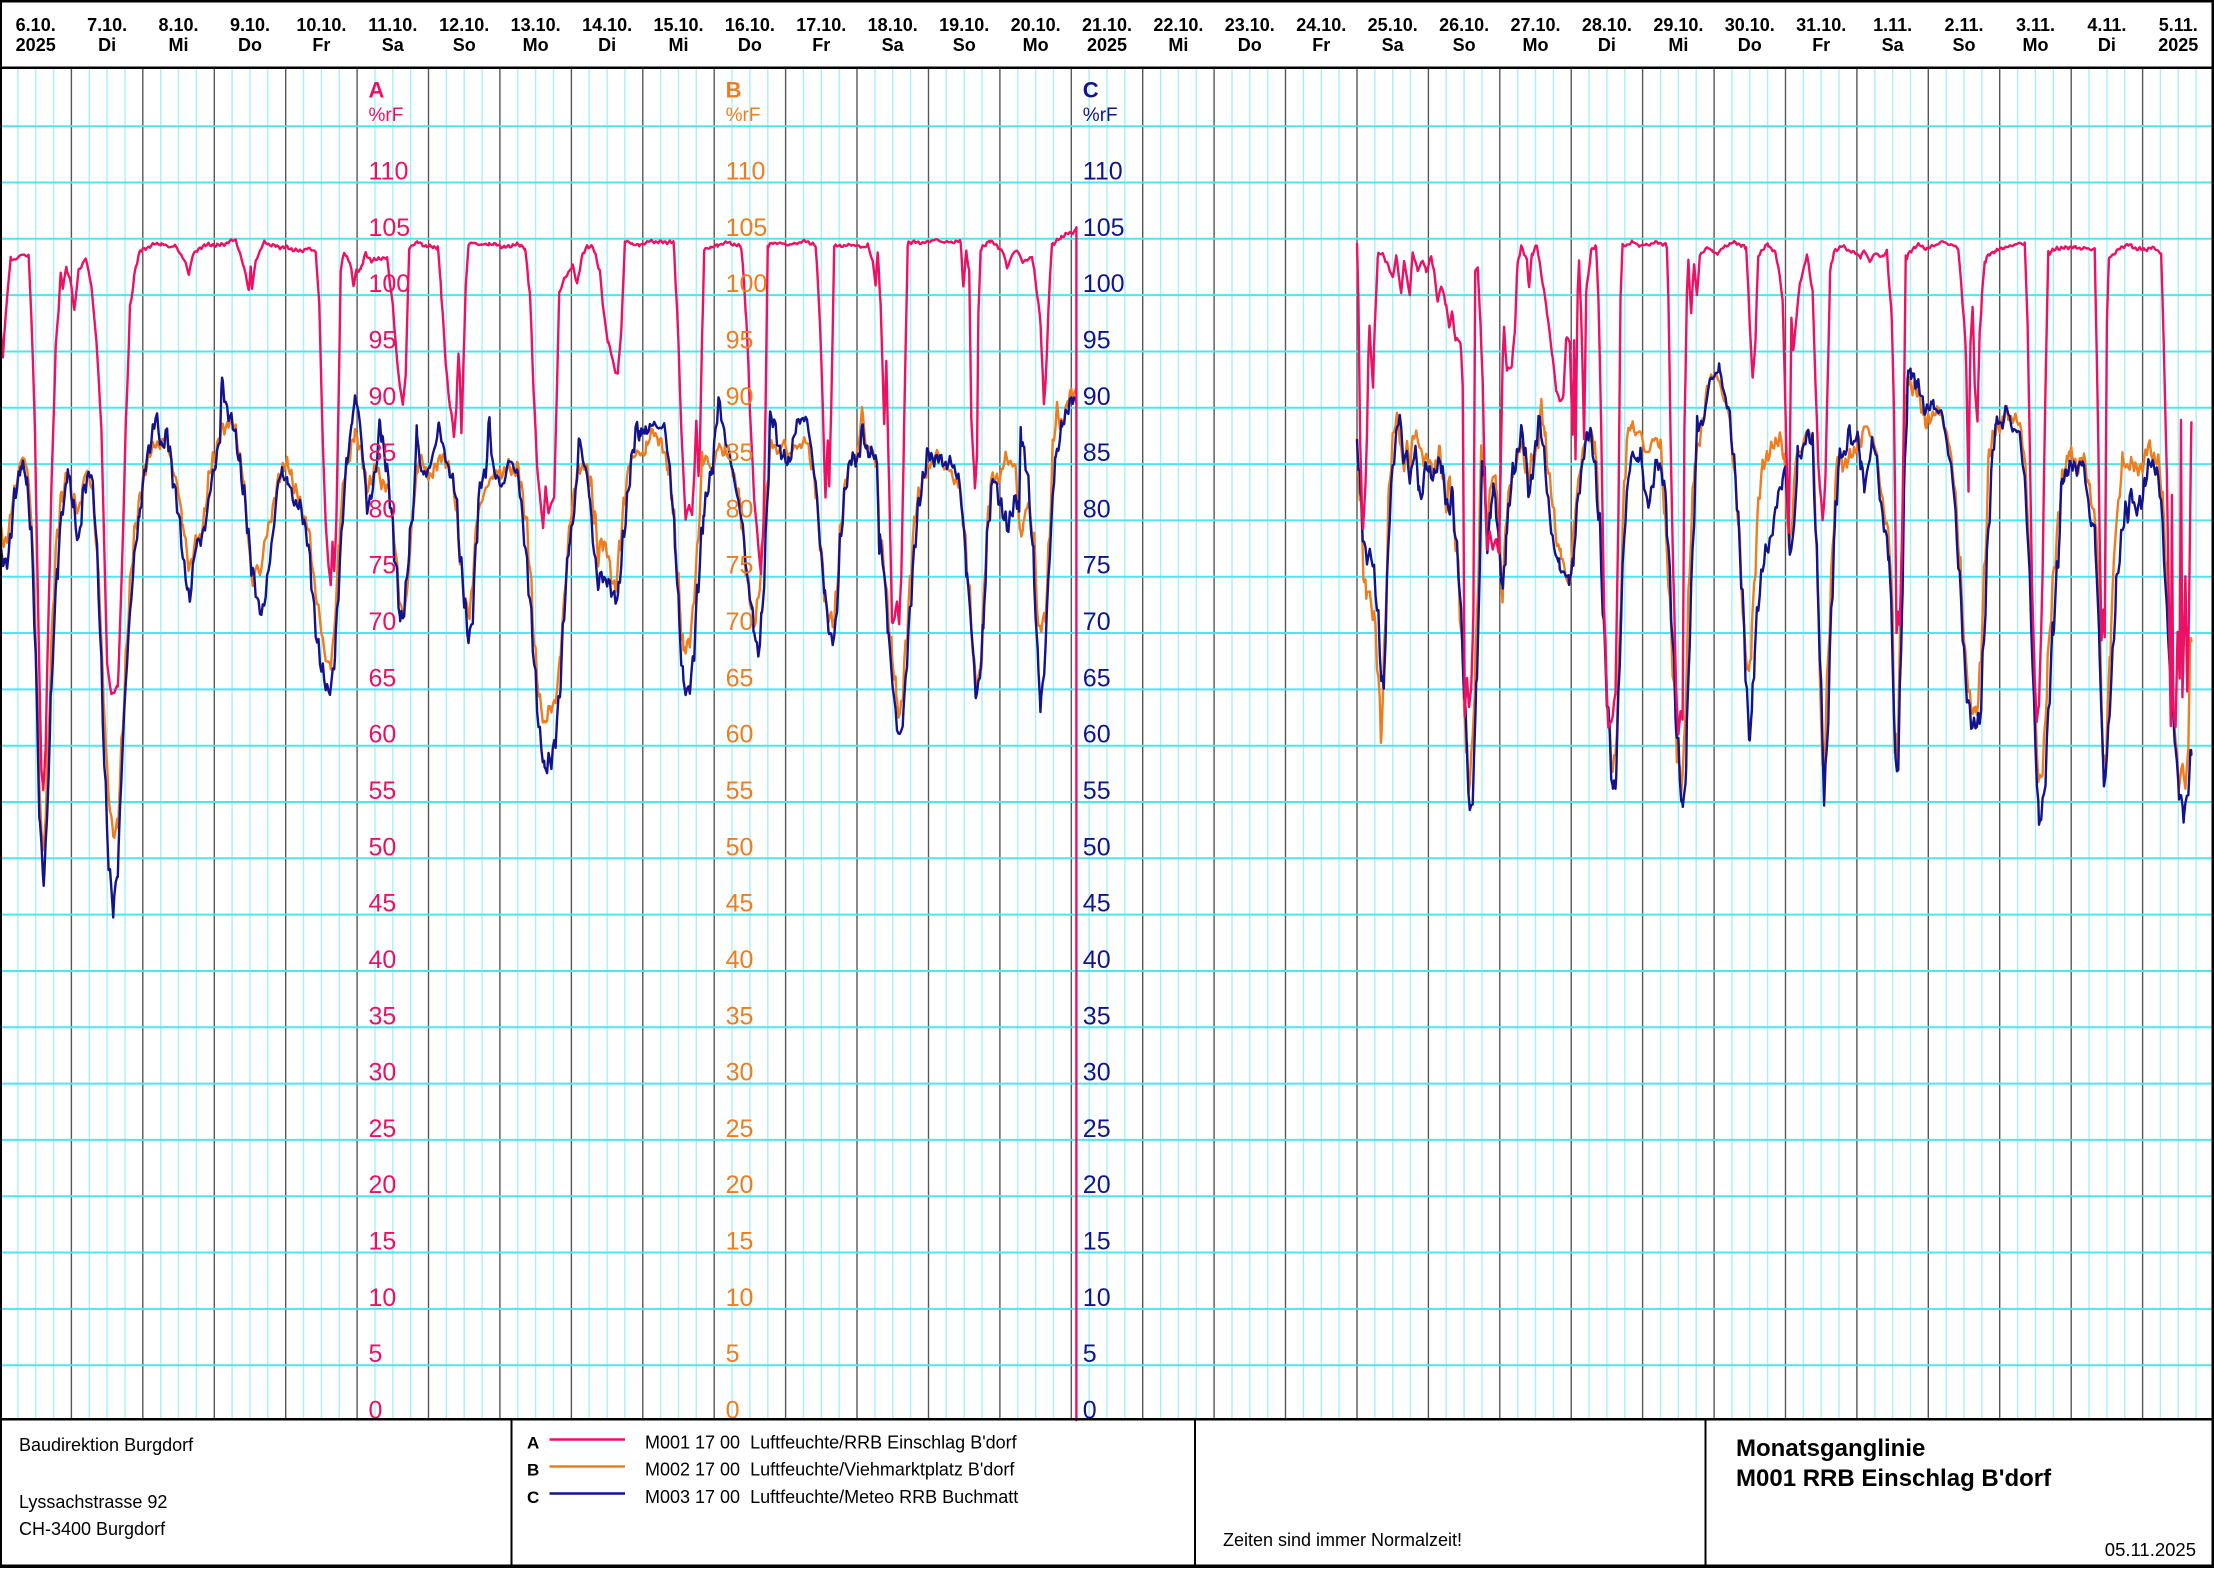  What do you see at coordinates (1678, 25) in the screenshot?
I see `svg-text: 29.10.` at bounding box center [1678, 25].